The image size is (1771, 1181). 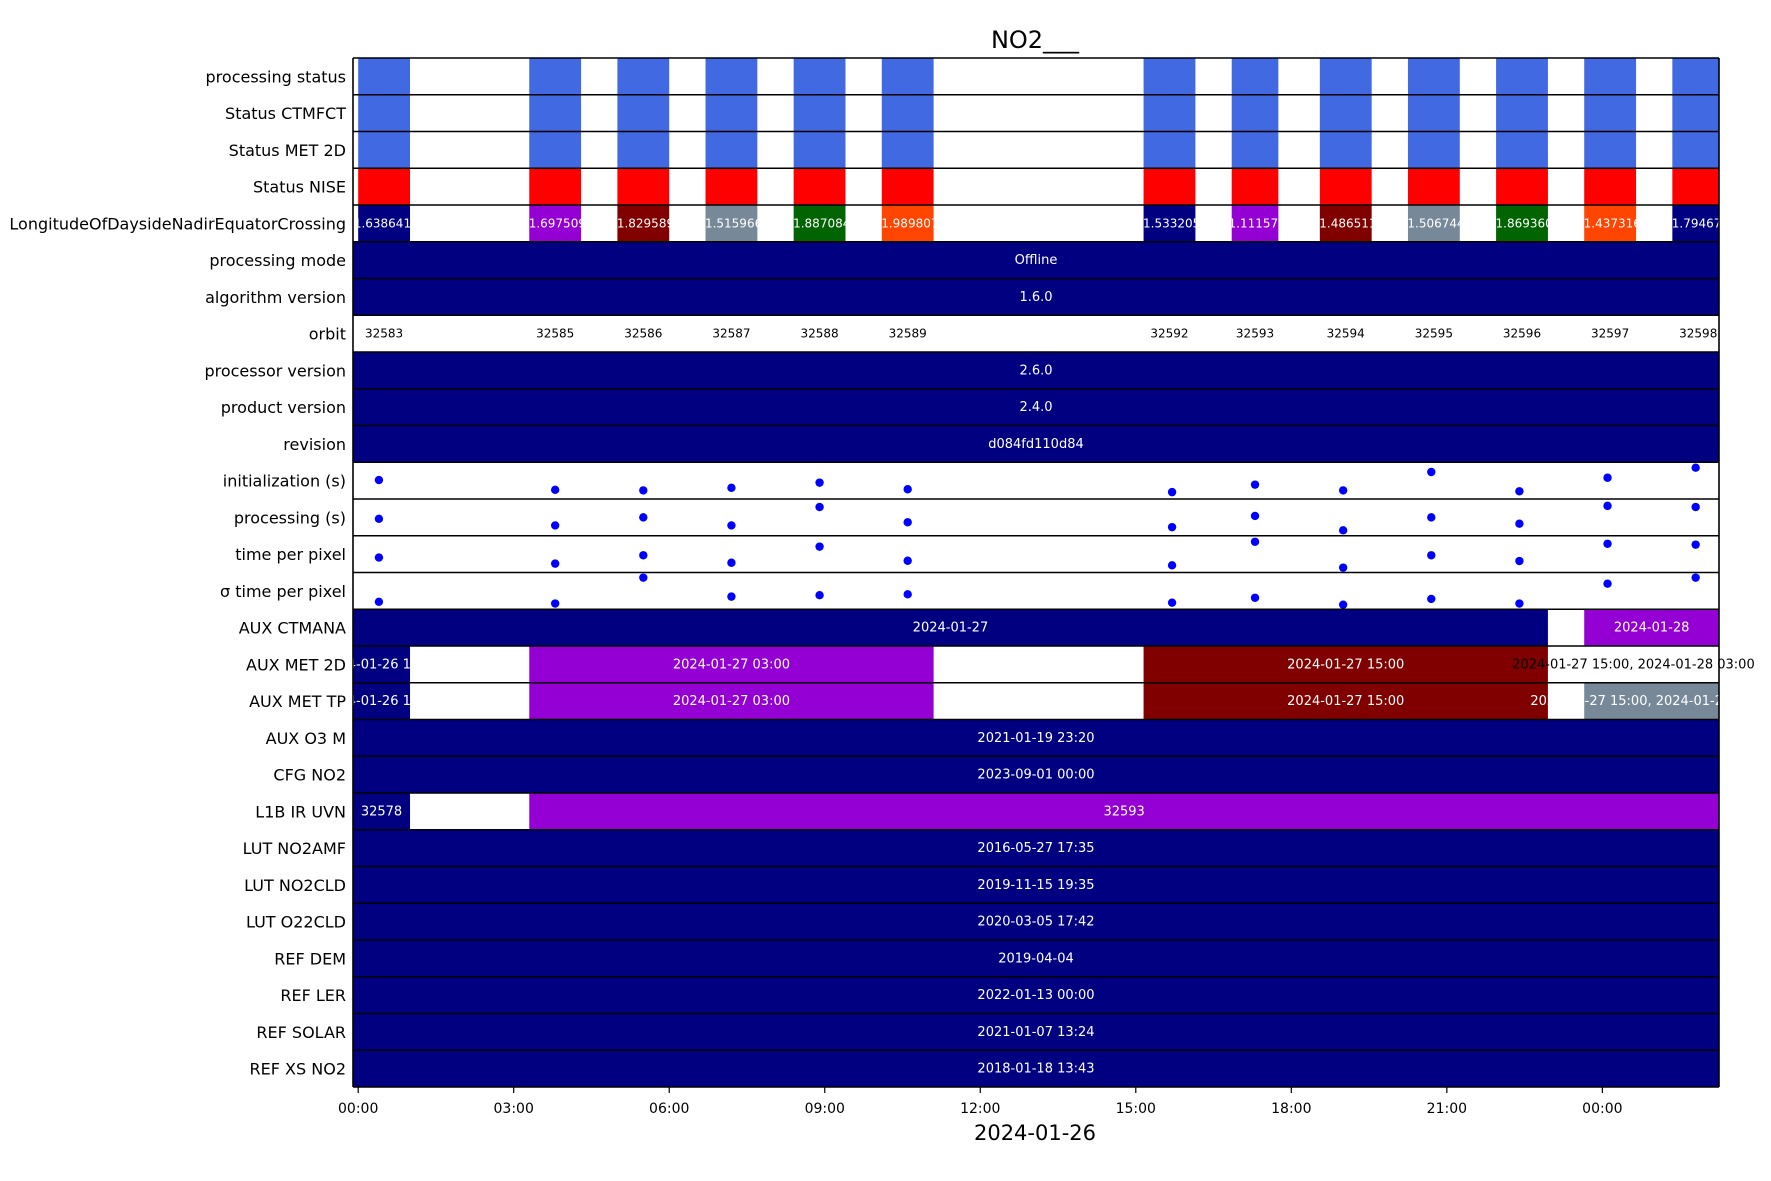 I want to click on row-label-0: processing status, so click(x=276, y=76).